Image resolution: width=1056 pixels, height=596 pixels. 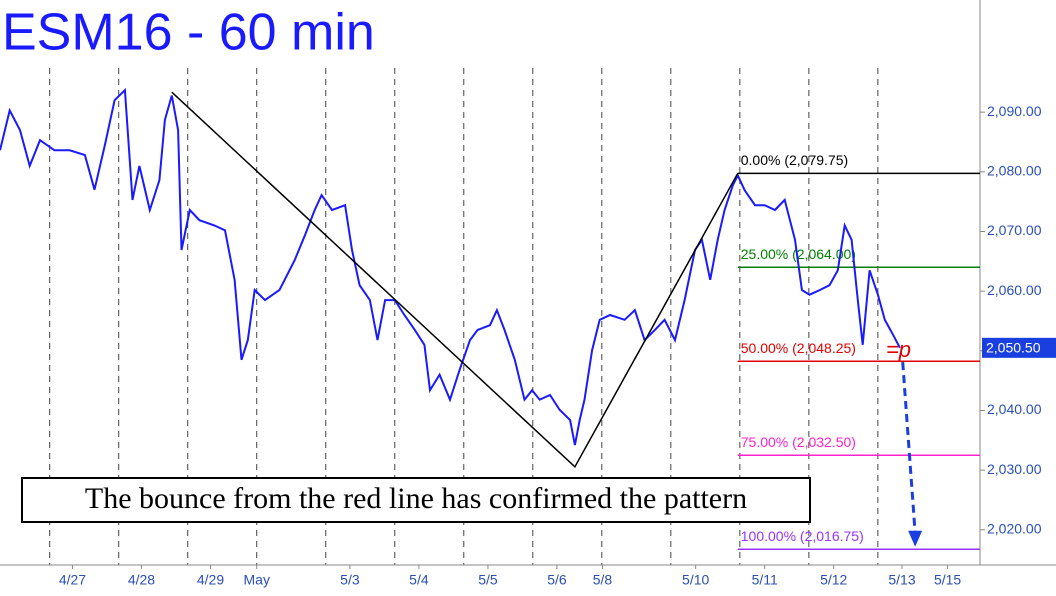 I want to click on x-tick-label: 4/28, so click(x=141, y=580).